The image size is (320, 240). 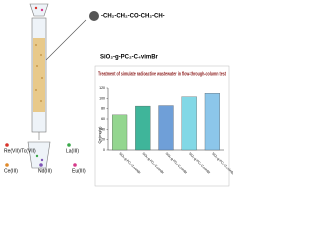 I want to click on y-tick-label: 100, so click(x=102, y=98).